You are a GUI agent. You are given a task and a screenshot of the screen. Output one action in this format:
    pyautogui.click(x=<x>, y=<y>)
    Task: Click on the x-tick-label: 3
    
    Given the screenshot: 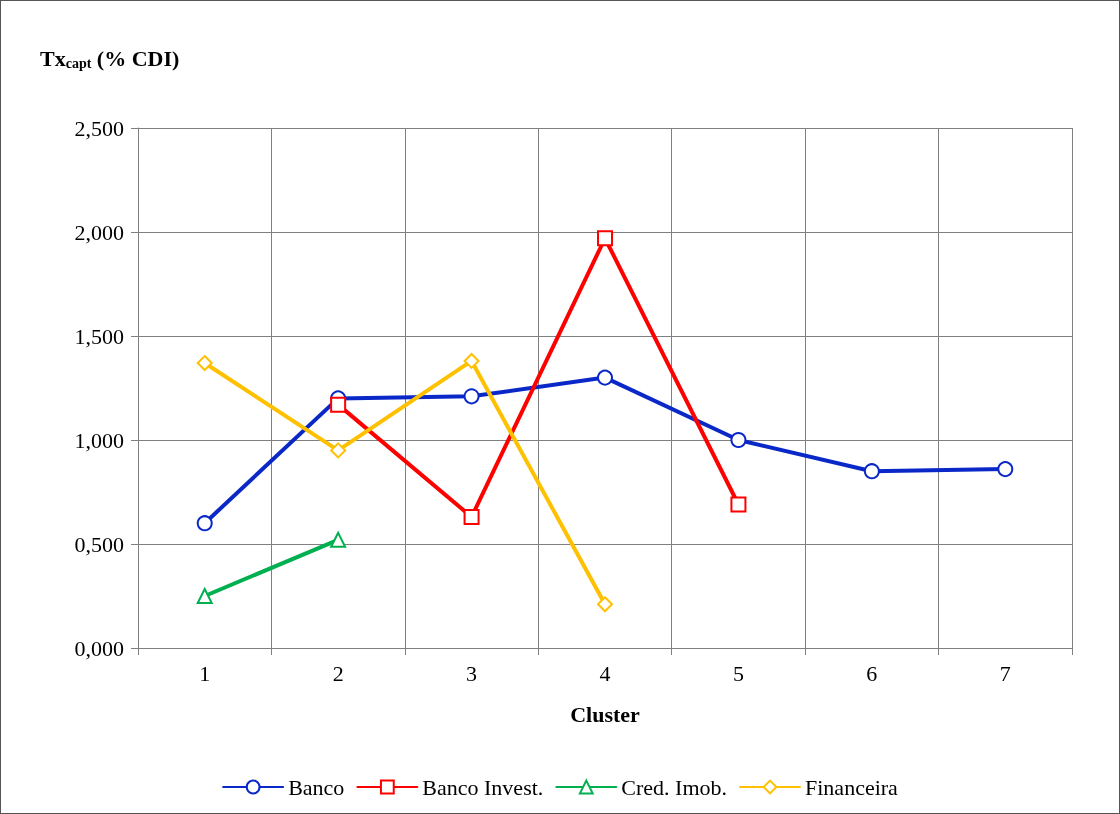 What is the action you would take?
    pyautogui.click(x=472, y=673)
    